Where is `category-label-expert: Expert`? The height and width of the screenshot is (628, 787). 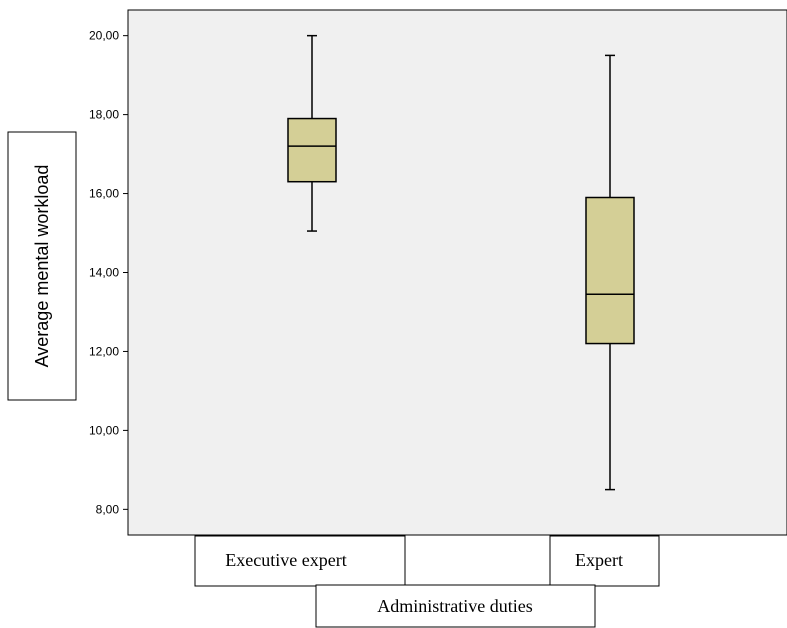
category-label-expert: Expert is located at coordinates (604, 561).